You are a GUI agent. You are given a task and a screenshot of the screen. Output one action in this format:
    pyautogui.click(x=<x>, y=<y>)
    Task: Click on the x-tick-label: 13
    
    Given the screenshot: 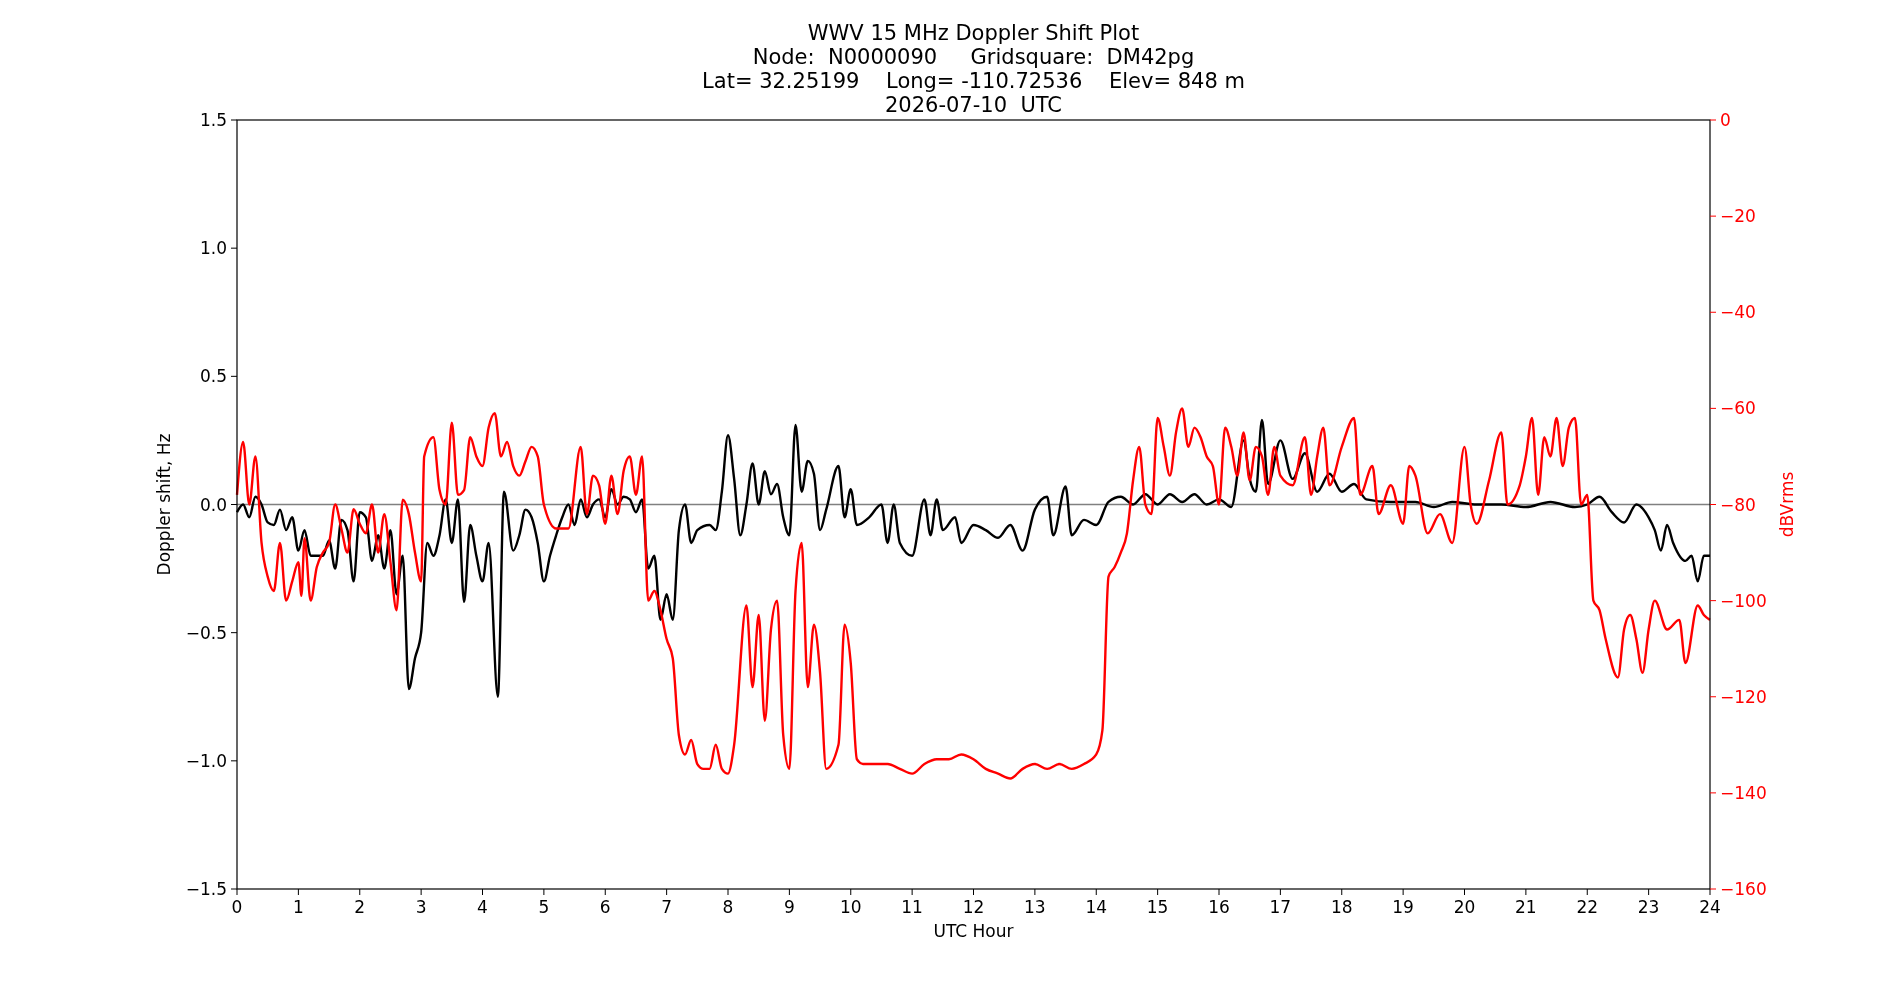 What is the action you would take?
    pyautogui.click(x=1035, y=907)
    